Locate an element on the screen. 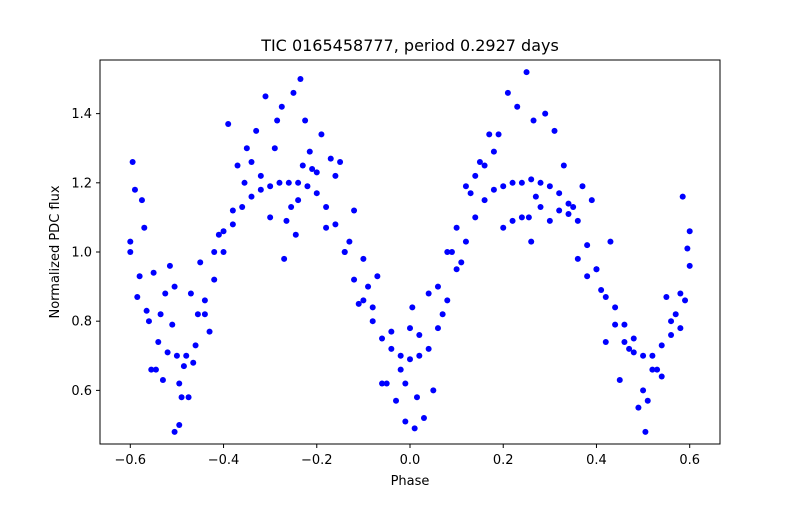 This screenshot has height=505, width=800. x-tick-label: −0.2 is located at coordinates (317, 460).